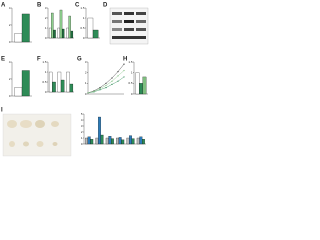 The width and height of the screenshot is (320, 240). Describe the element at coordinates (39, 6) in the screenshot. I see `panel-letter: B` at that location.